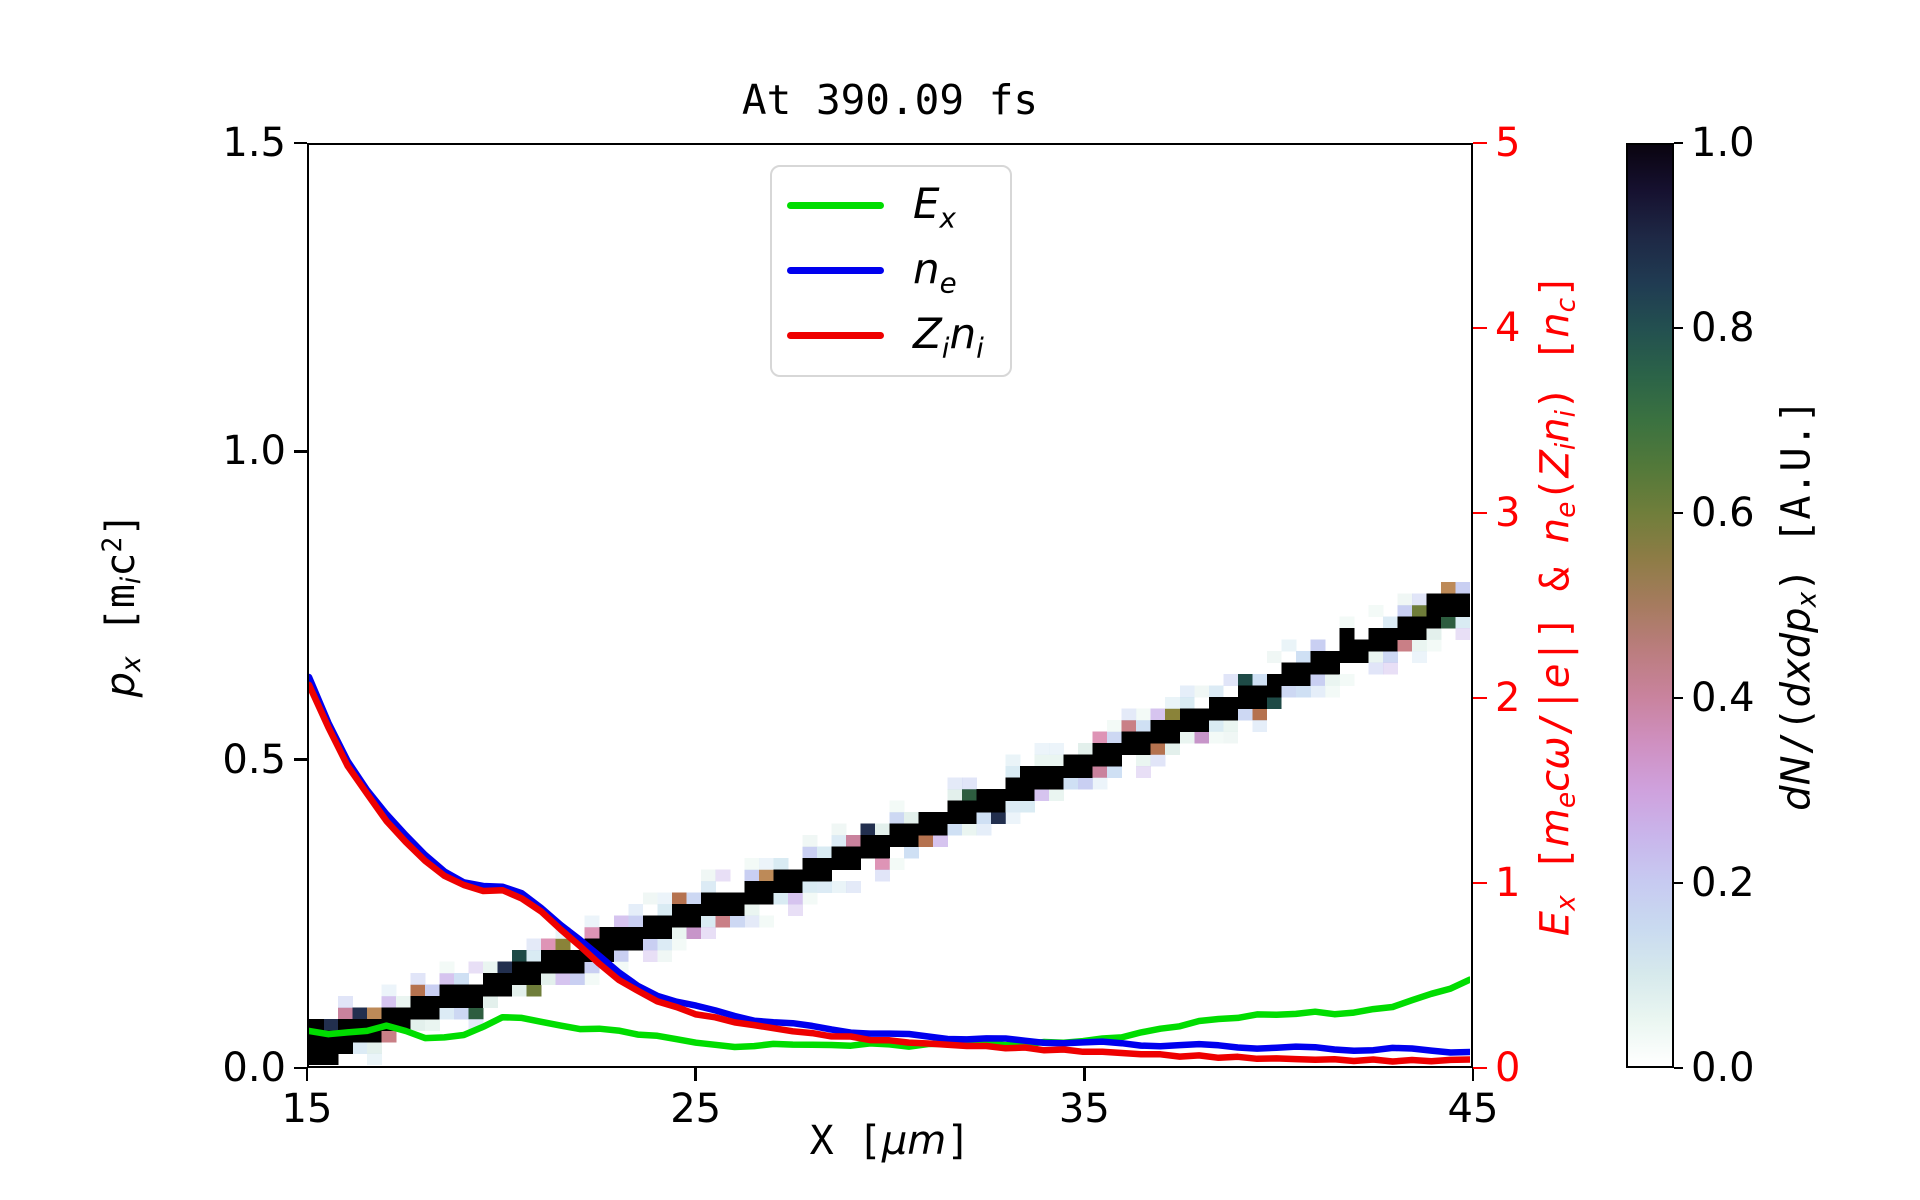 The width and height of the screenshot is (1920, 1200). I want to click on colorbar-tick-label: 0.4, so click(1723, 698).